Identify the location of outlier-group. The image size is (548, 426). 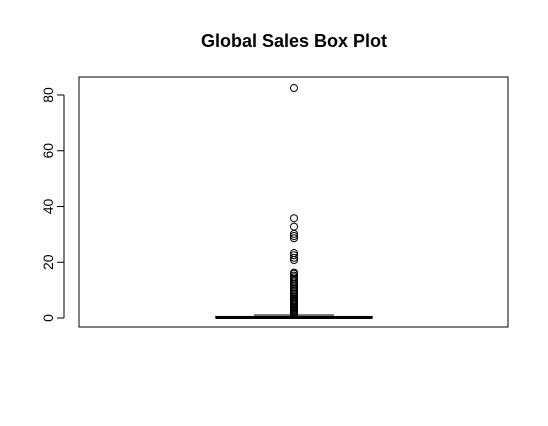
(294, 201).